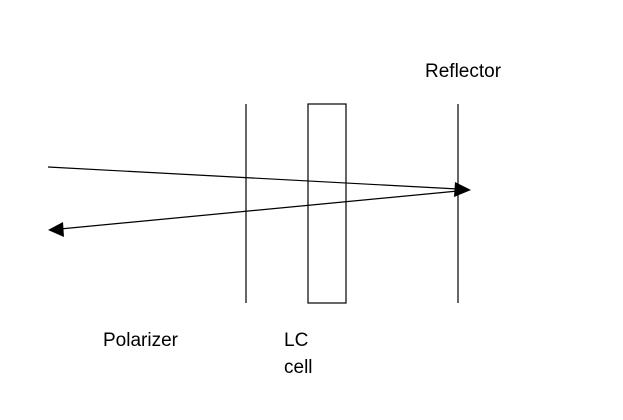 Image resolution: width=623 pixels, height=420 pixels. I want to click on reflector-label: Reflector, so click(463, 71).